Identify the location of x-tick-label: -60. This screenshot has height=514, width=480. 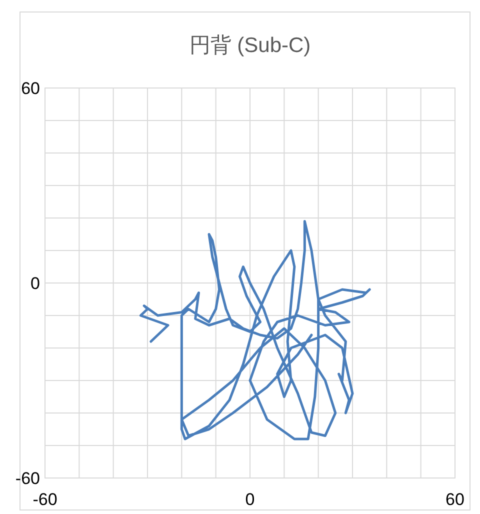
(45, 499).